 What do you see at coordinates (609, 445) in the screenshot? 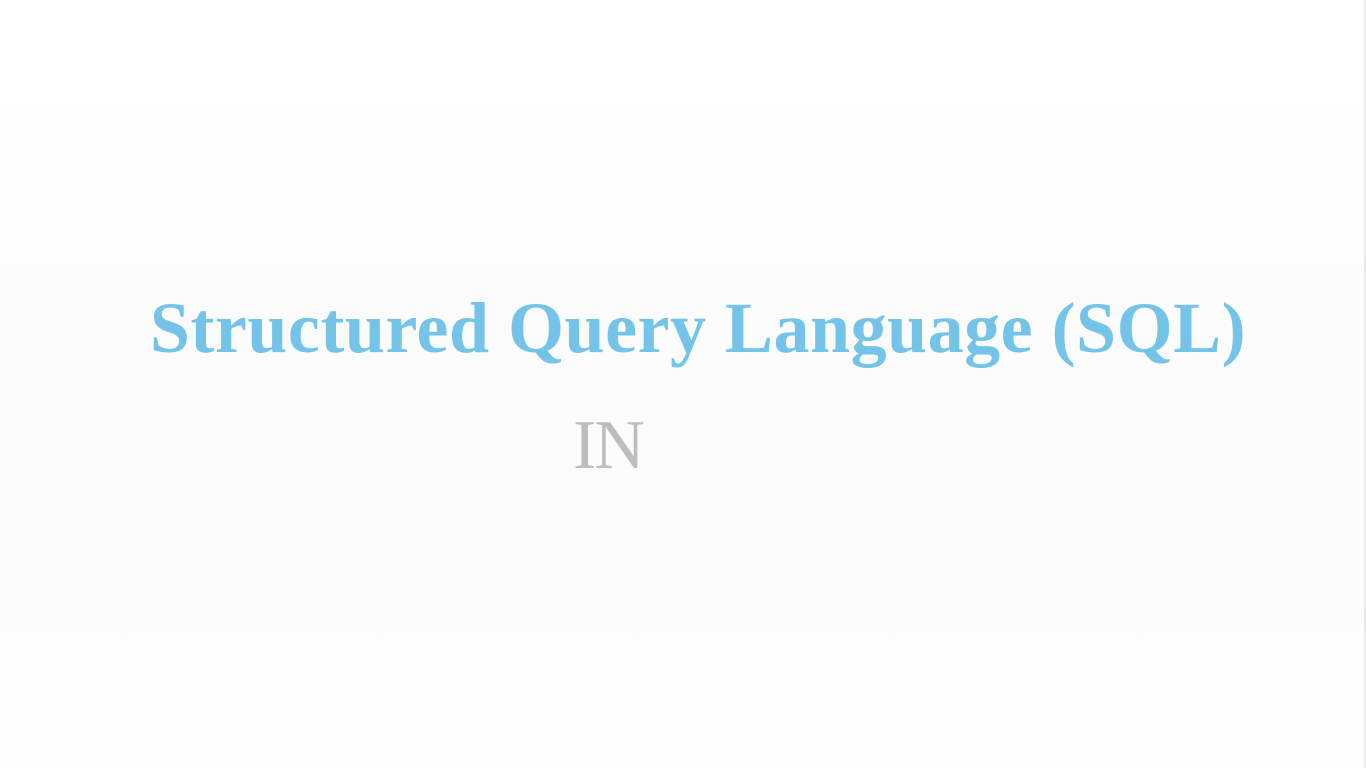
I see `slide-subtitle: IN` at bounding box center [609, 445].